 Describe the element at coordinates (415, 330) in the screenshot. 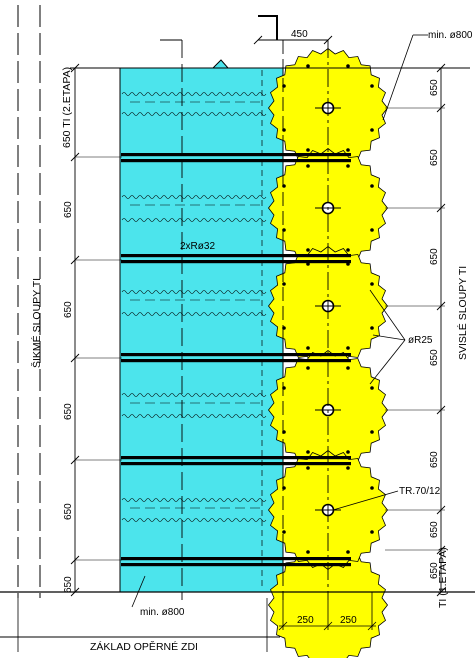

I see `right-dimension-chain: 650 650 650 650 650 650 650` at that location.